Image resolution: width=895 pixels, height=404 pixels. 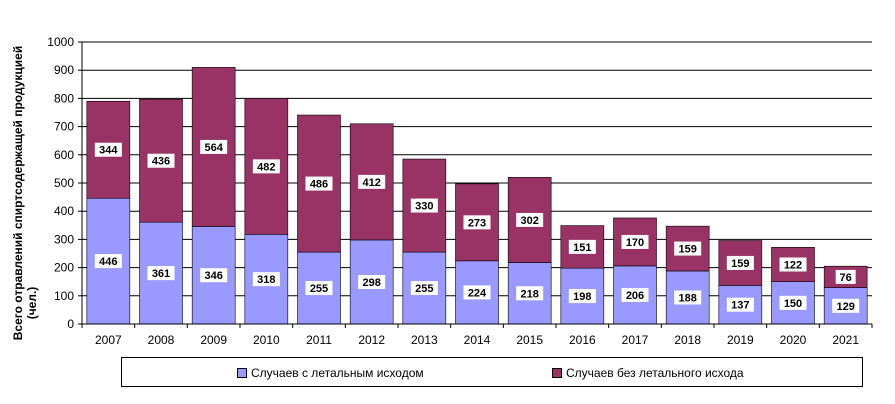 I want to click on data-label-lethal: 198, so click(x=582, y=296).